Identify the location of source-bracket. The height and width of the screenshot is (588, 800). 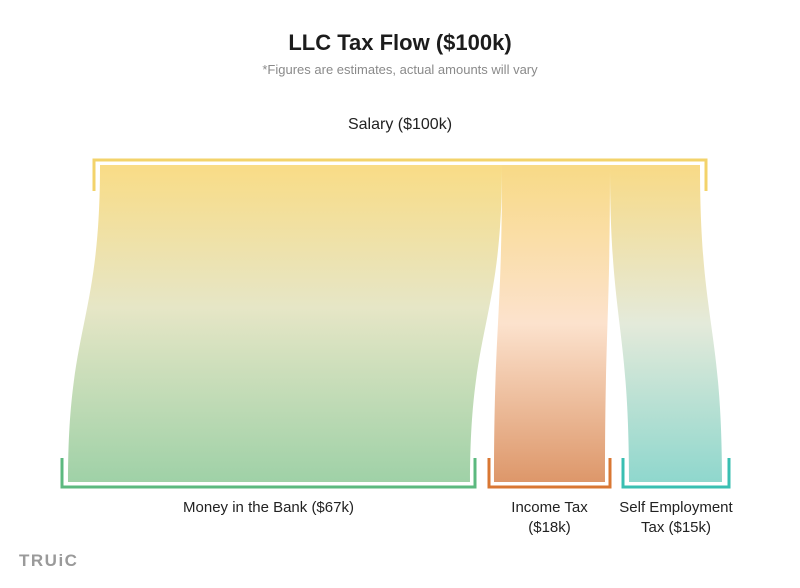
(400, 174).